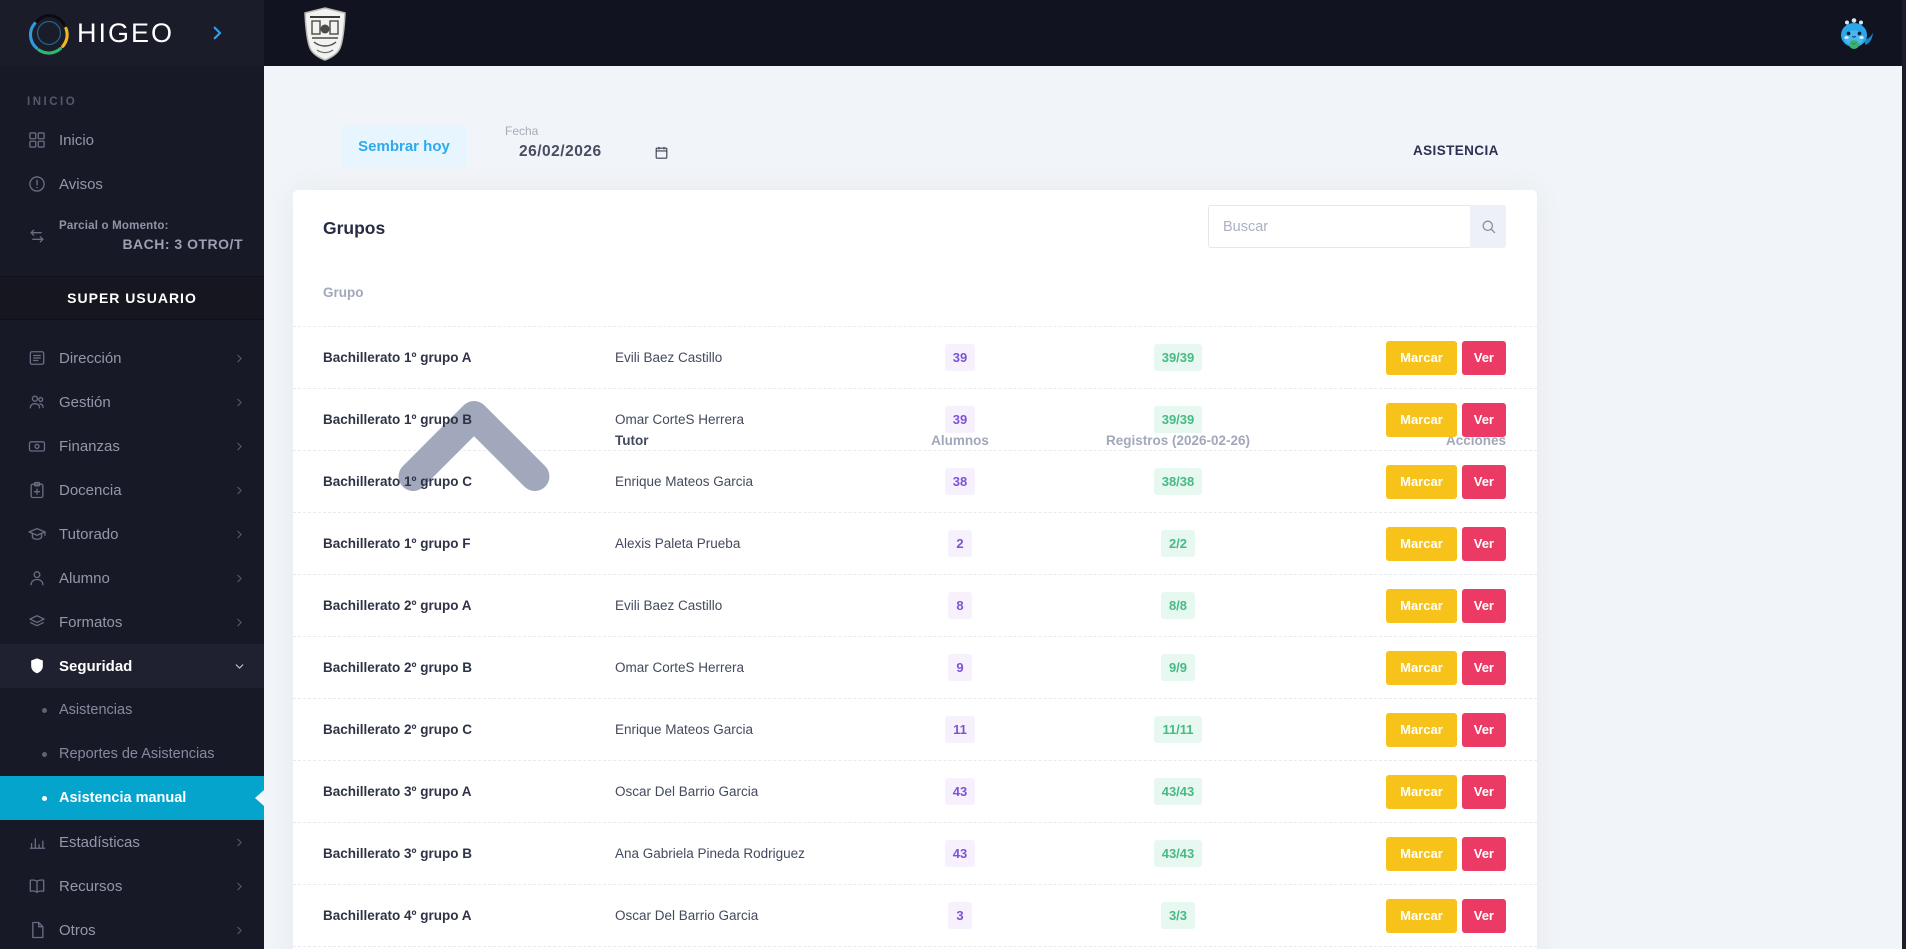  I want to click on search-button, so click(1488, 226).